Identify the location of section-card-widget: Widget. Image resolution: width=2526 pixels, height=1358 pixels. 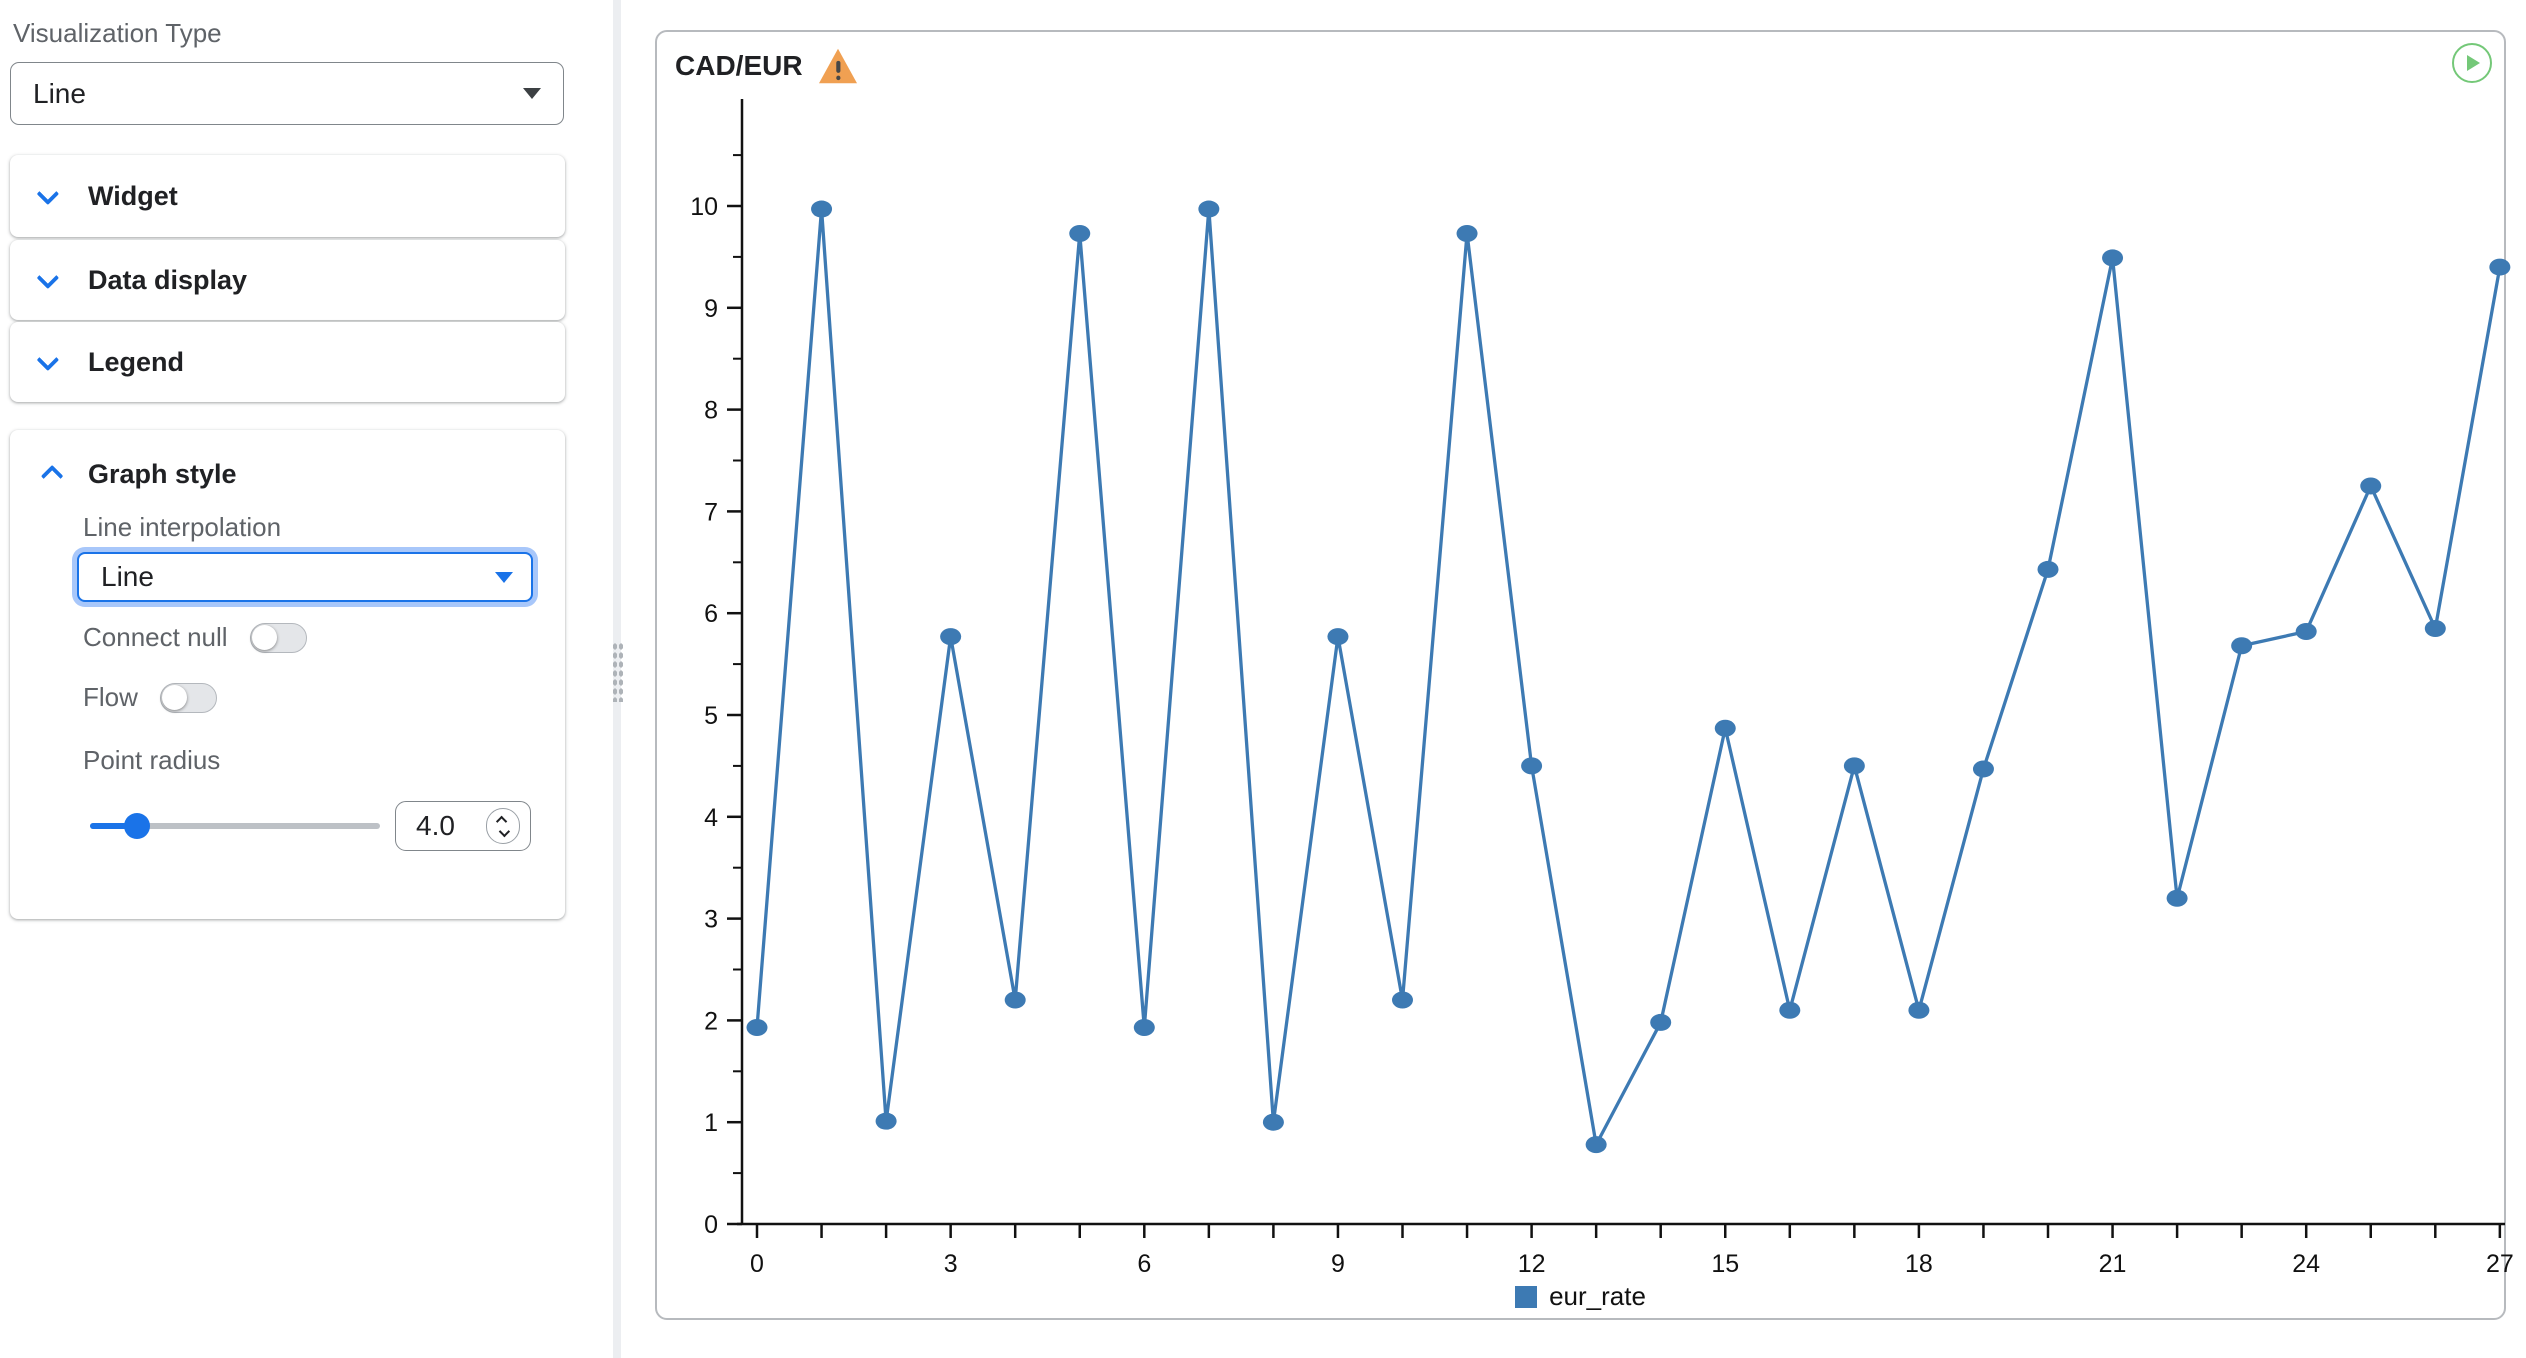
(287, 196).